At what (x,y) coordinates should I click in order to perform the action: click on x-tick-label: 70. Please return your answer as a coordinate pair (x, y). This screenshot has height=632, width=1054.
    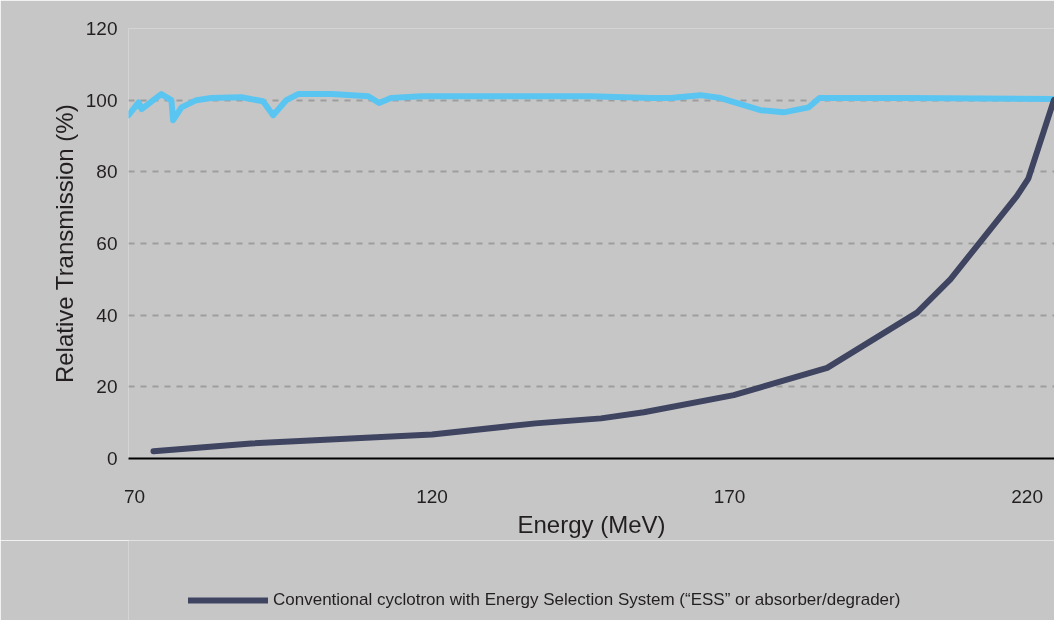
    Looking at the image, I should click on (134, 496).